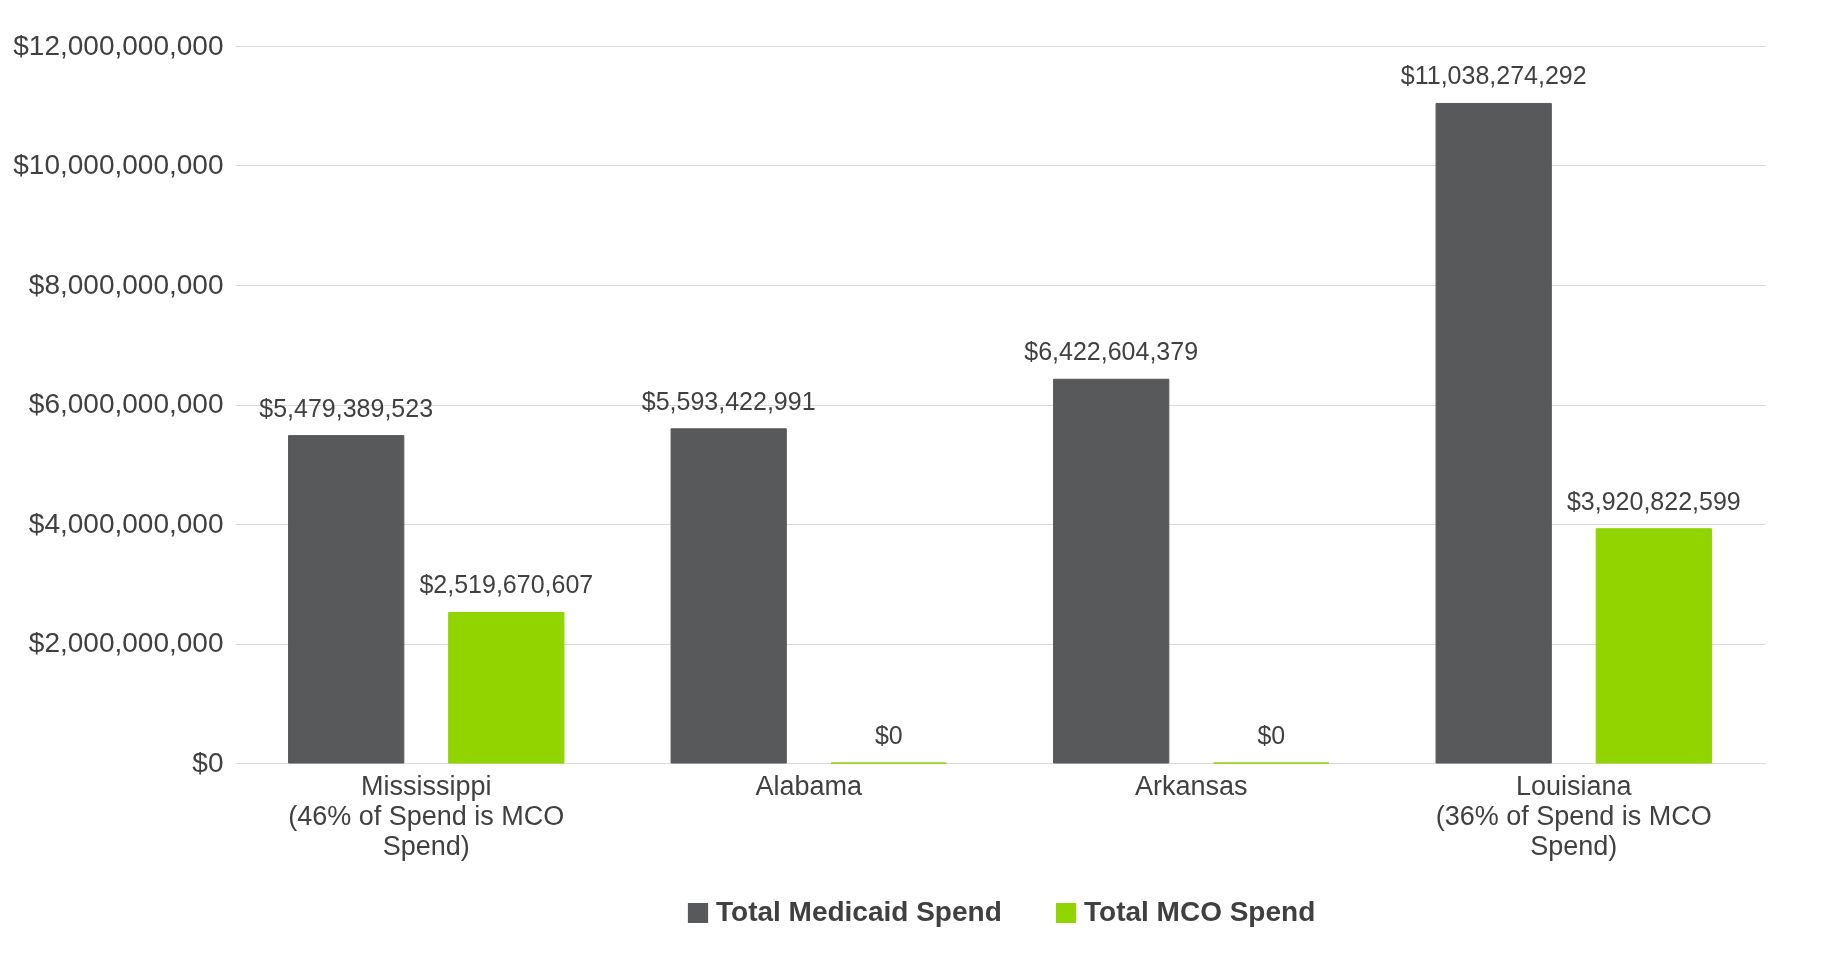  I want to click on data-label: $11,038,274,292, so click(1493, 75).